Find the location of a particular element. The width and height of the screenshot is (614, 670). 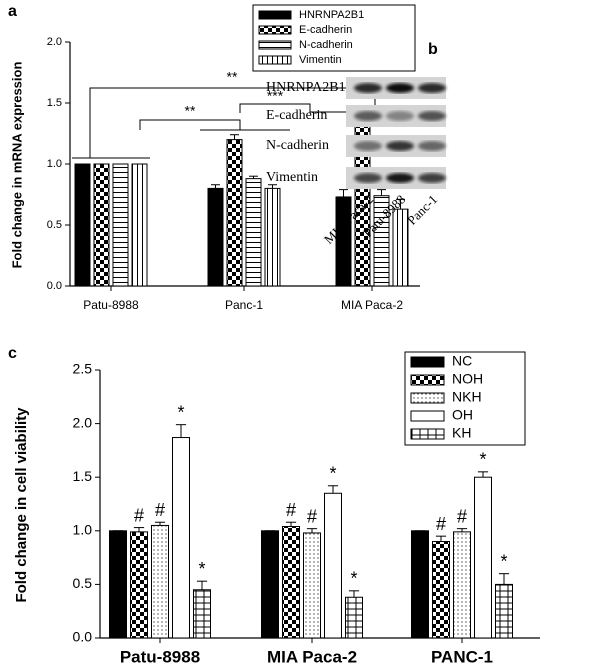

legend-label: HNRNPA2B1 is located at coordinates (331, 15).